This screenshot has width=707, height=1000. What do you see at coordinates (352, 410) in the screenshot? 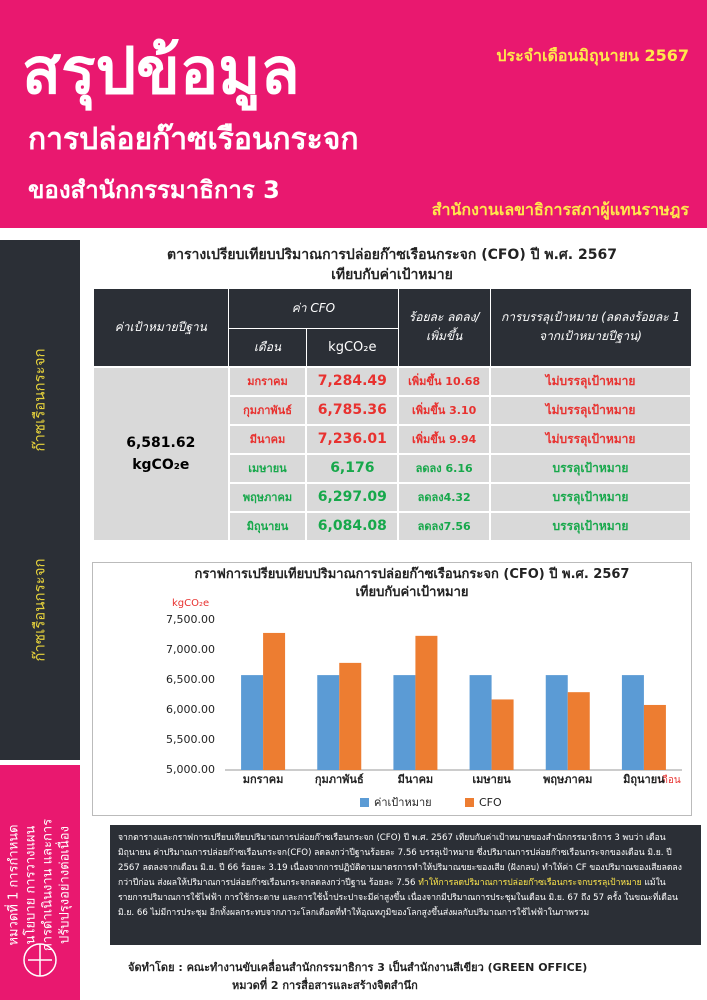
I see `value-cell: 6,785.36` at bounding box center [352, 410].